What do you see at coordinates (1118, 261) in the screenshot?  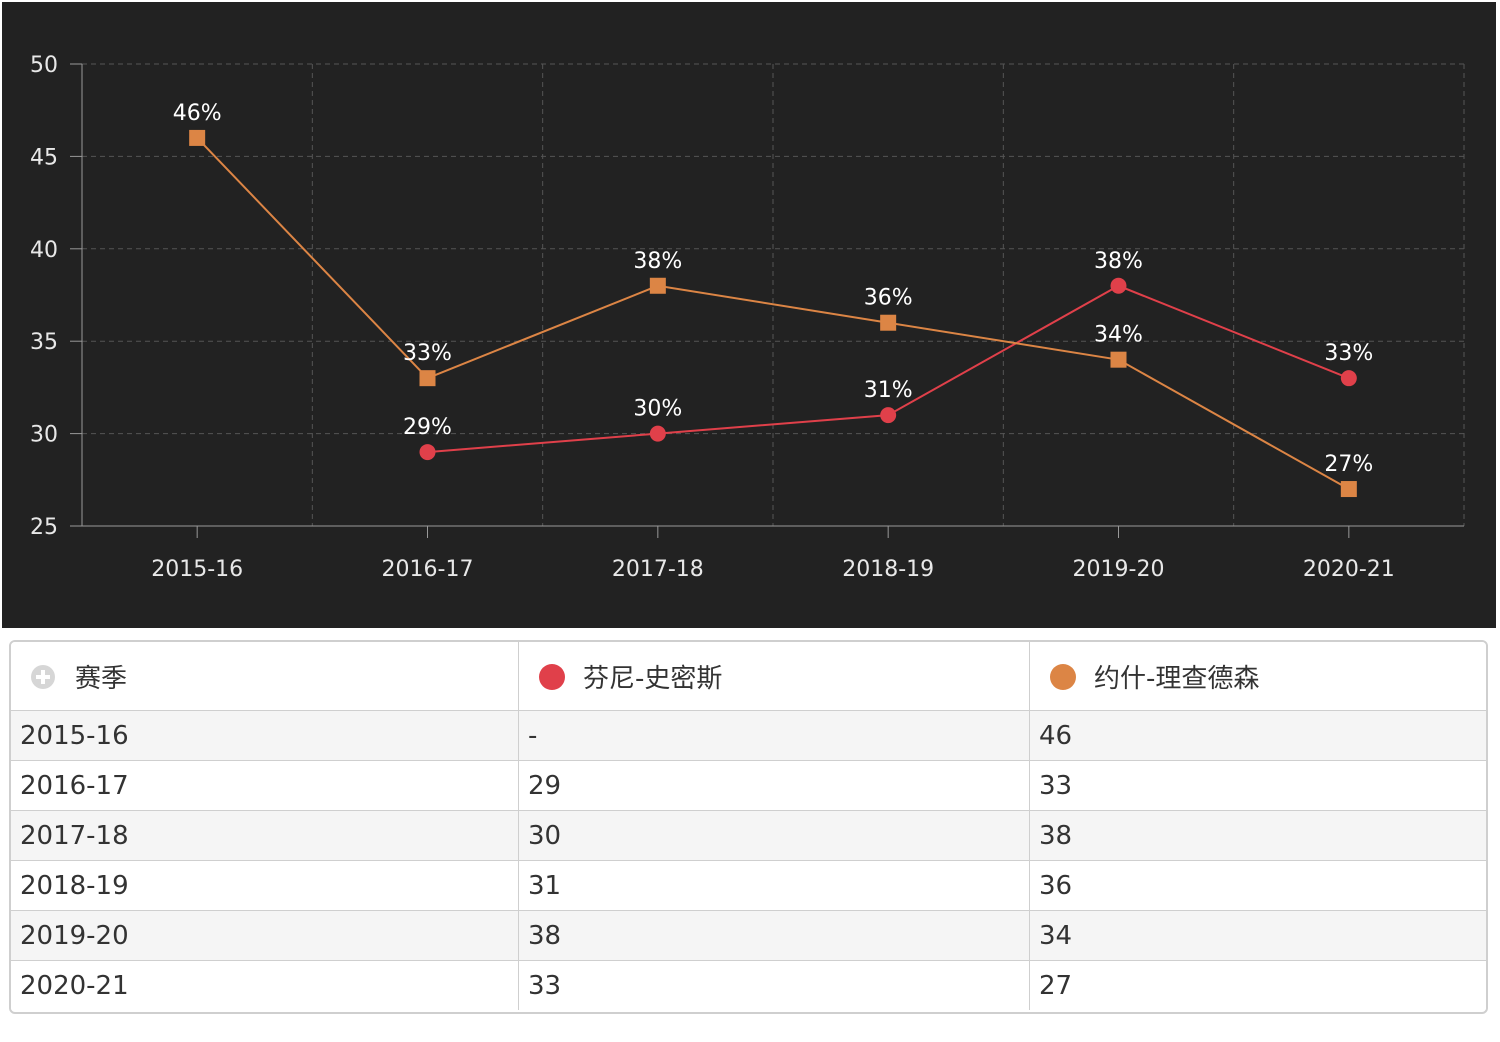 I see `series-1-data-label: 38%` at bounding box center [1118, 261].